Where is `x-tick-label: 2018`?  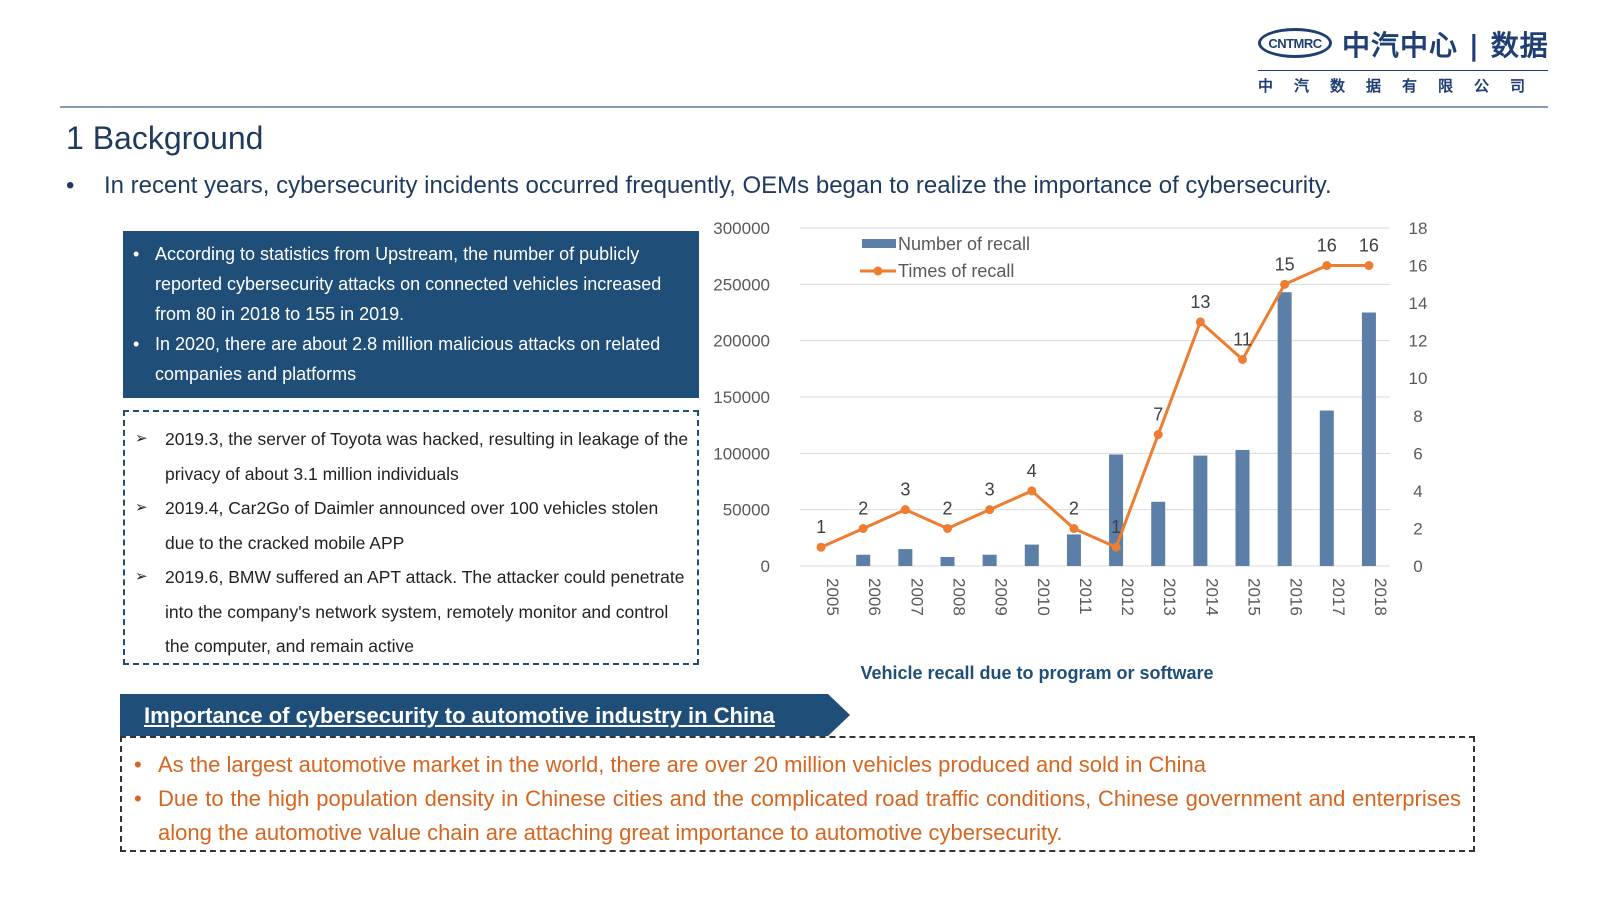
x-tick-label: 2018 is located at coordinates (1380, 597).